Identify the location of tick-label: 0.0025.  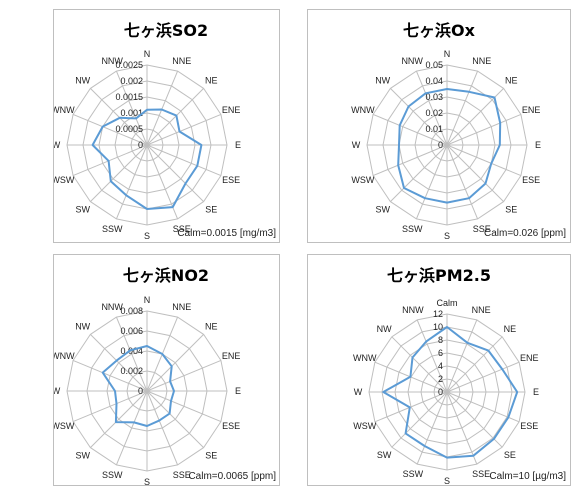
(129, 65).